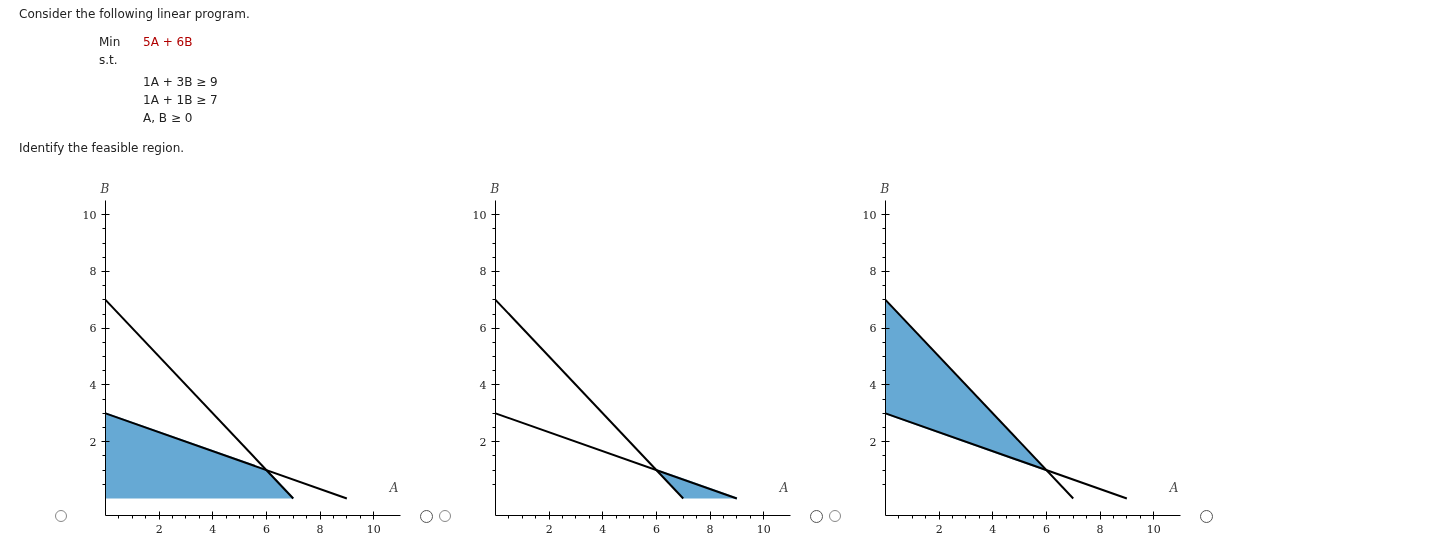 This screenshot has width=1434, height=551. Describe the element at coordinates (181, 100) in the screenshot. I see `text: 1A + 1B ≥ 7` at that location.